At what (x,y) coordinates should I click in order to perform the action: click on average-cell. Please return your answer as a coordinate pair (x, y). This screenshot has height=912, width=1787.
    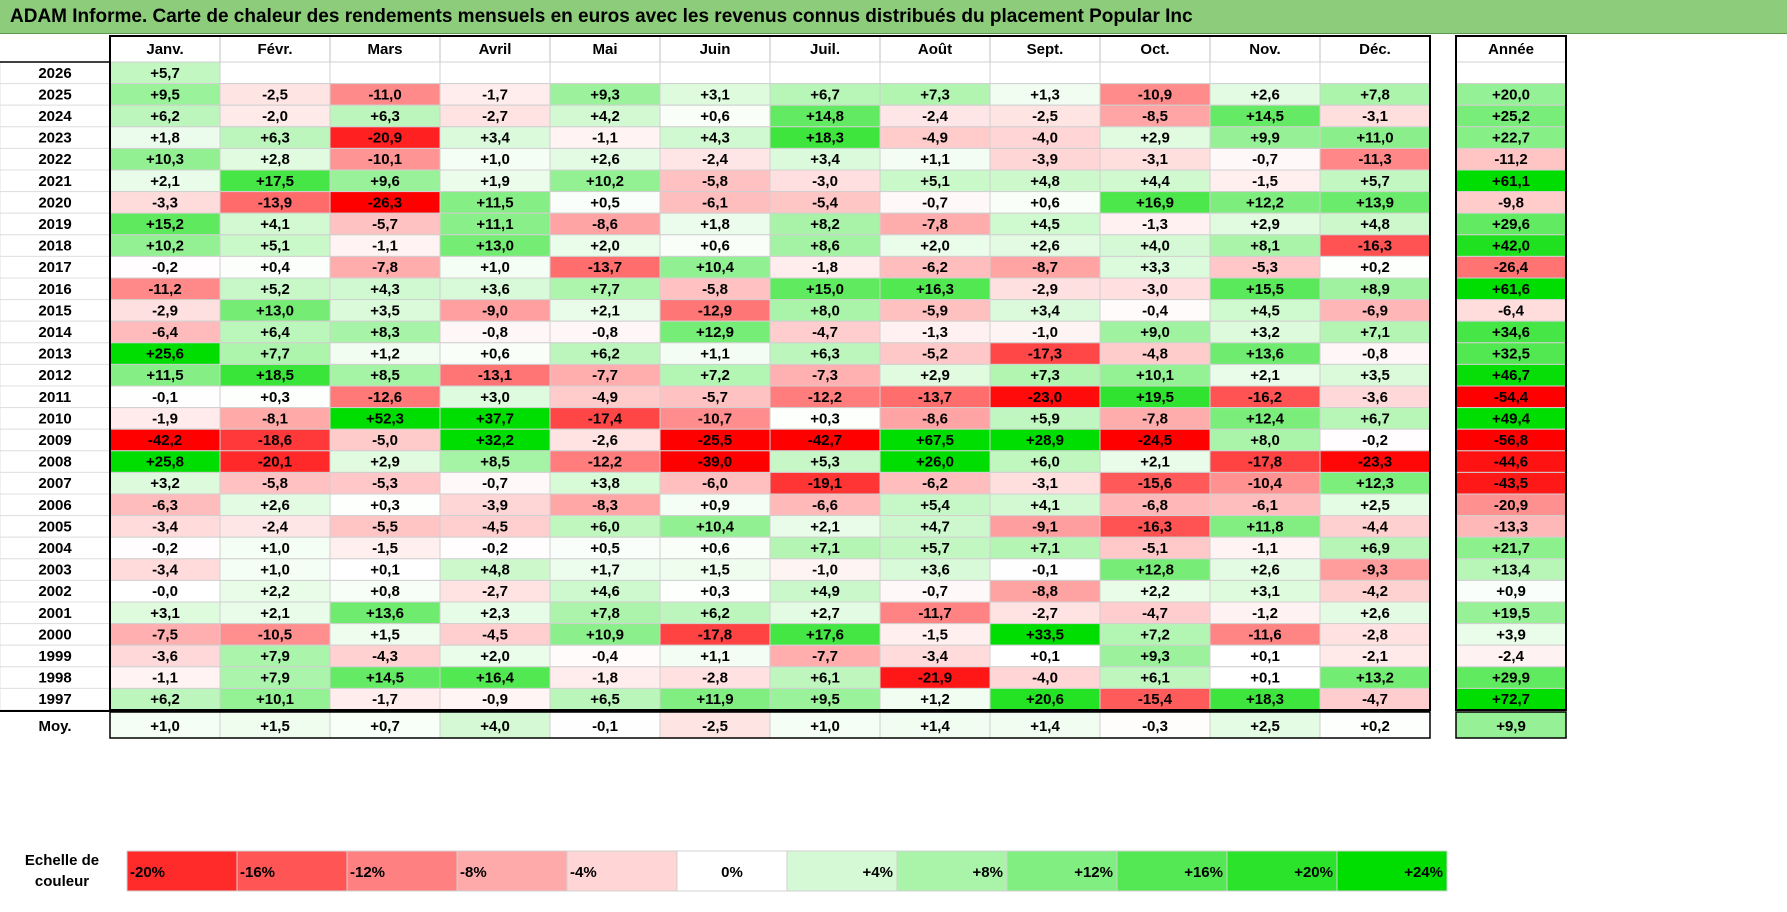
    Looking at the image, I should click on (385, 725).